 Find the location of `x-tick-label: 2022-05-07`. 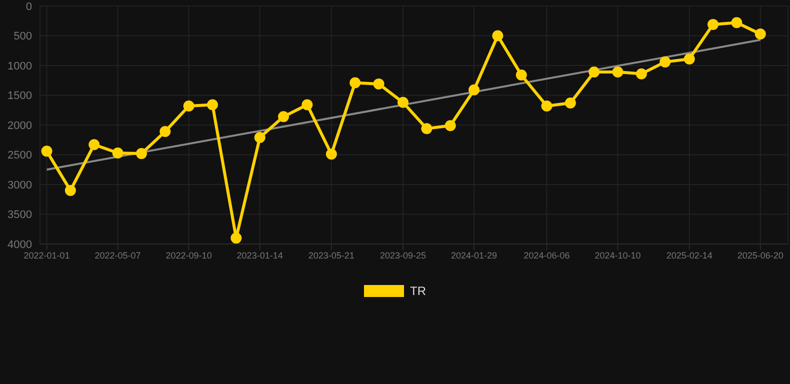

x-tick-label: 2022-05-07 is located at coordinates (117, 255).